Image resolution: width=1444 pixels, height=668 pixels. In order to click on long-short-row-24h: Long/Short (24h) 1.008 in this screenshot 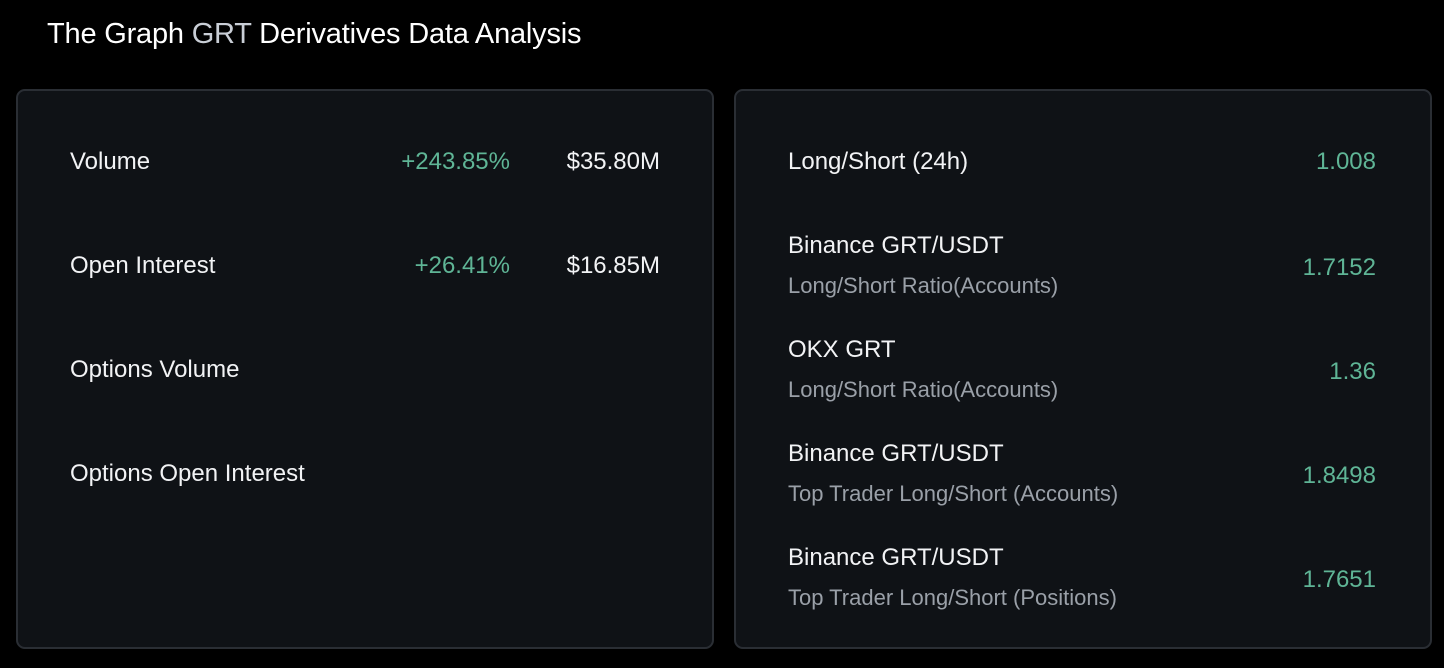, I will do `click(1082, 183)`.